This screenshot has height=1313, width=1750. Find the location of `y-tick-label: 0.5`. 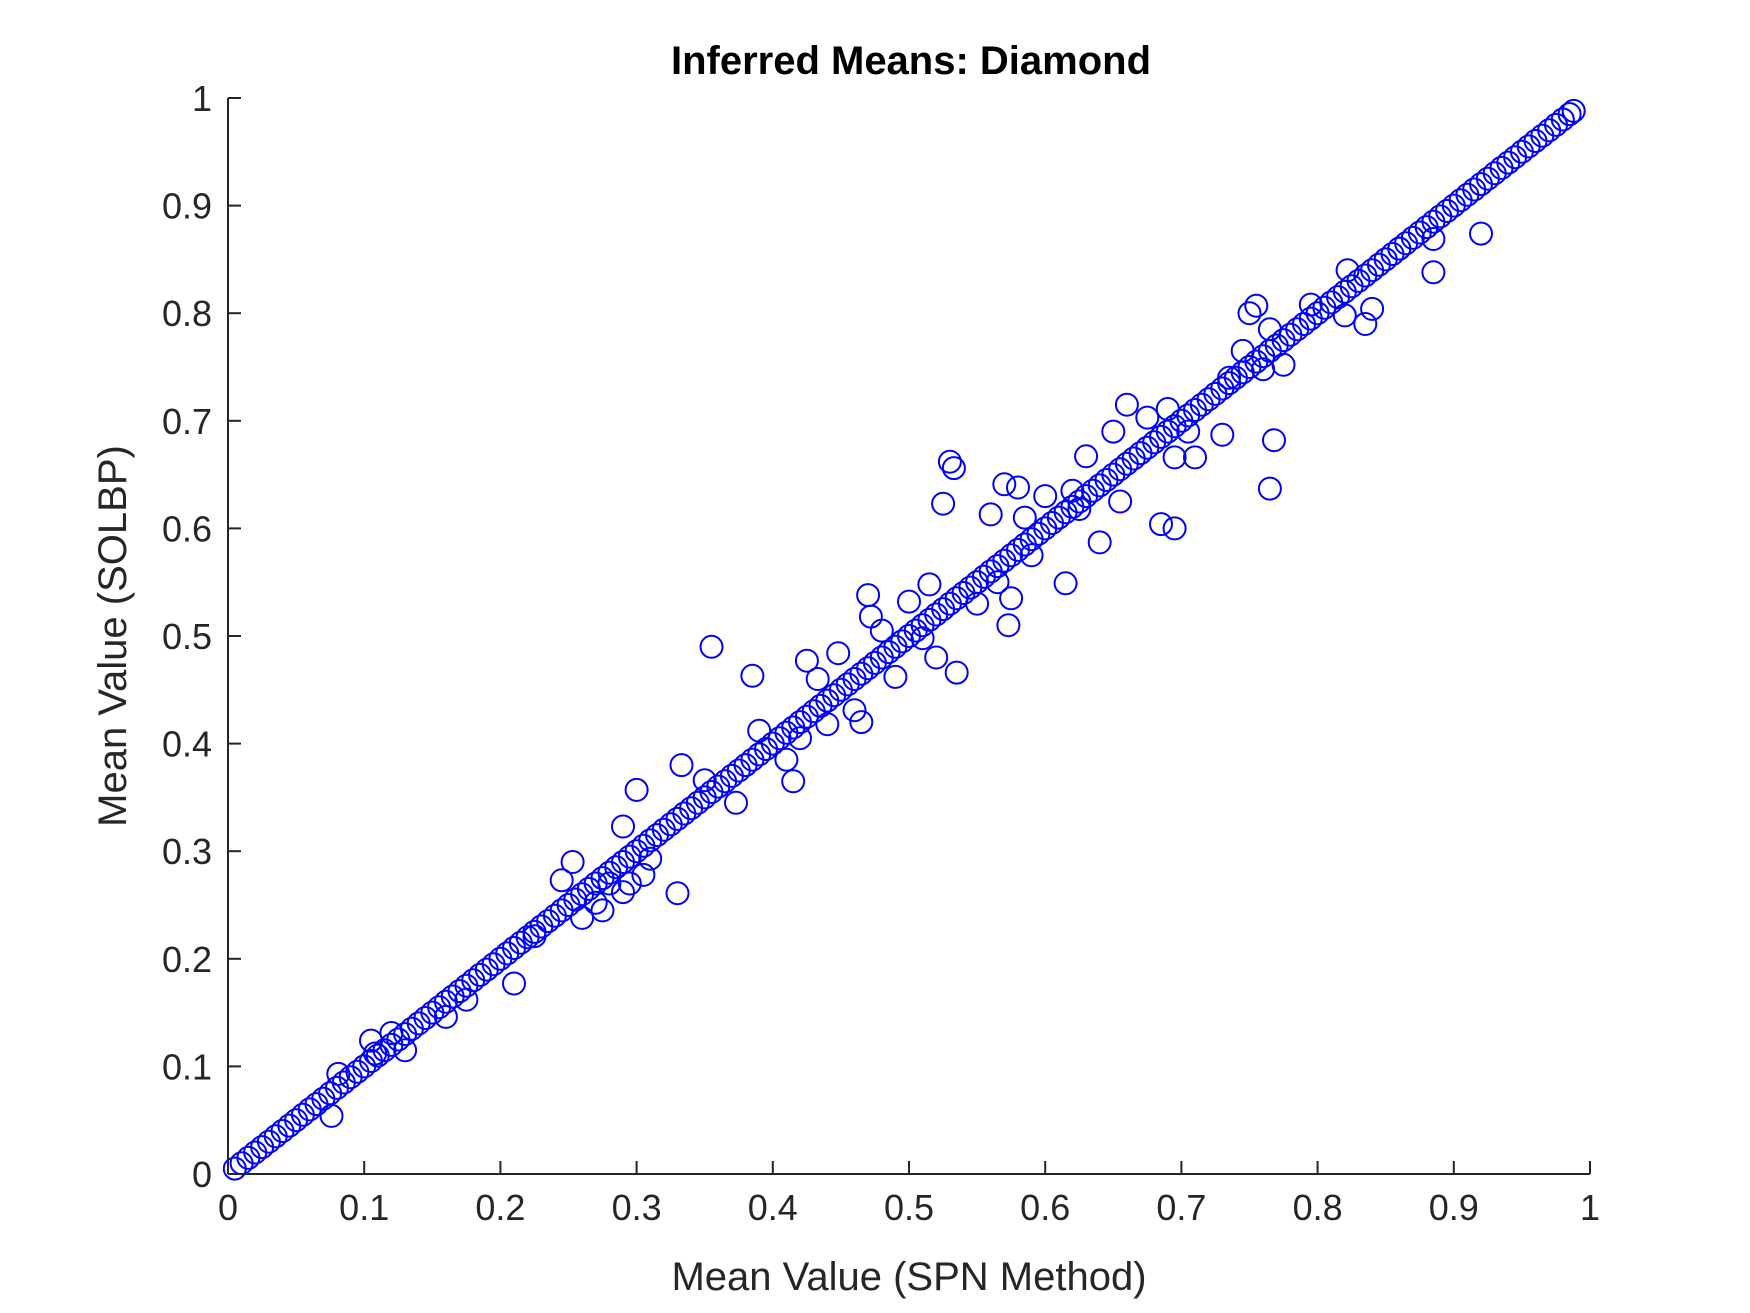

y-tick-label: 0.5 is located at coordinates (187, 636).